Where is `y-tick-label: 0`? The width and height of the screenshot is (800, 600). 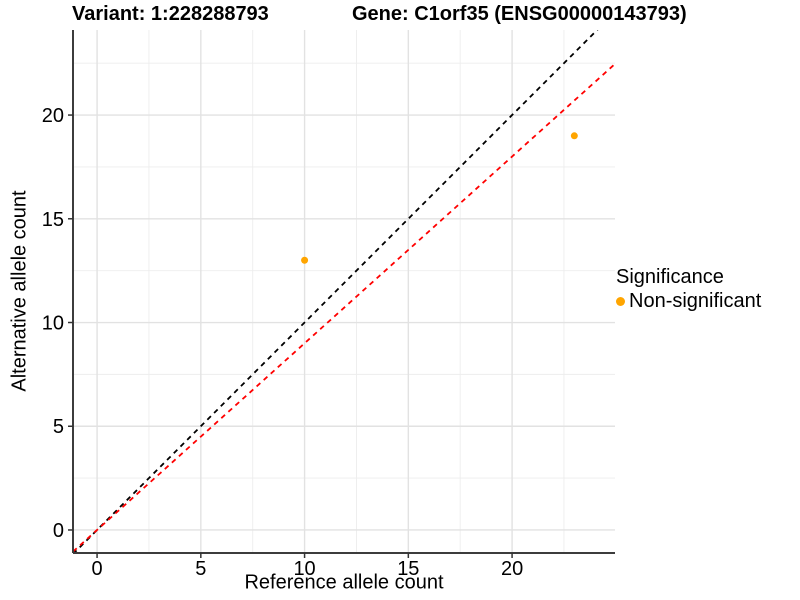 y-tick-label: 0 is located at coordinates (58, 531).